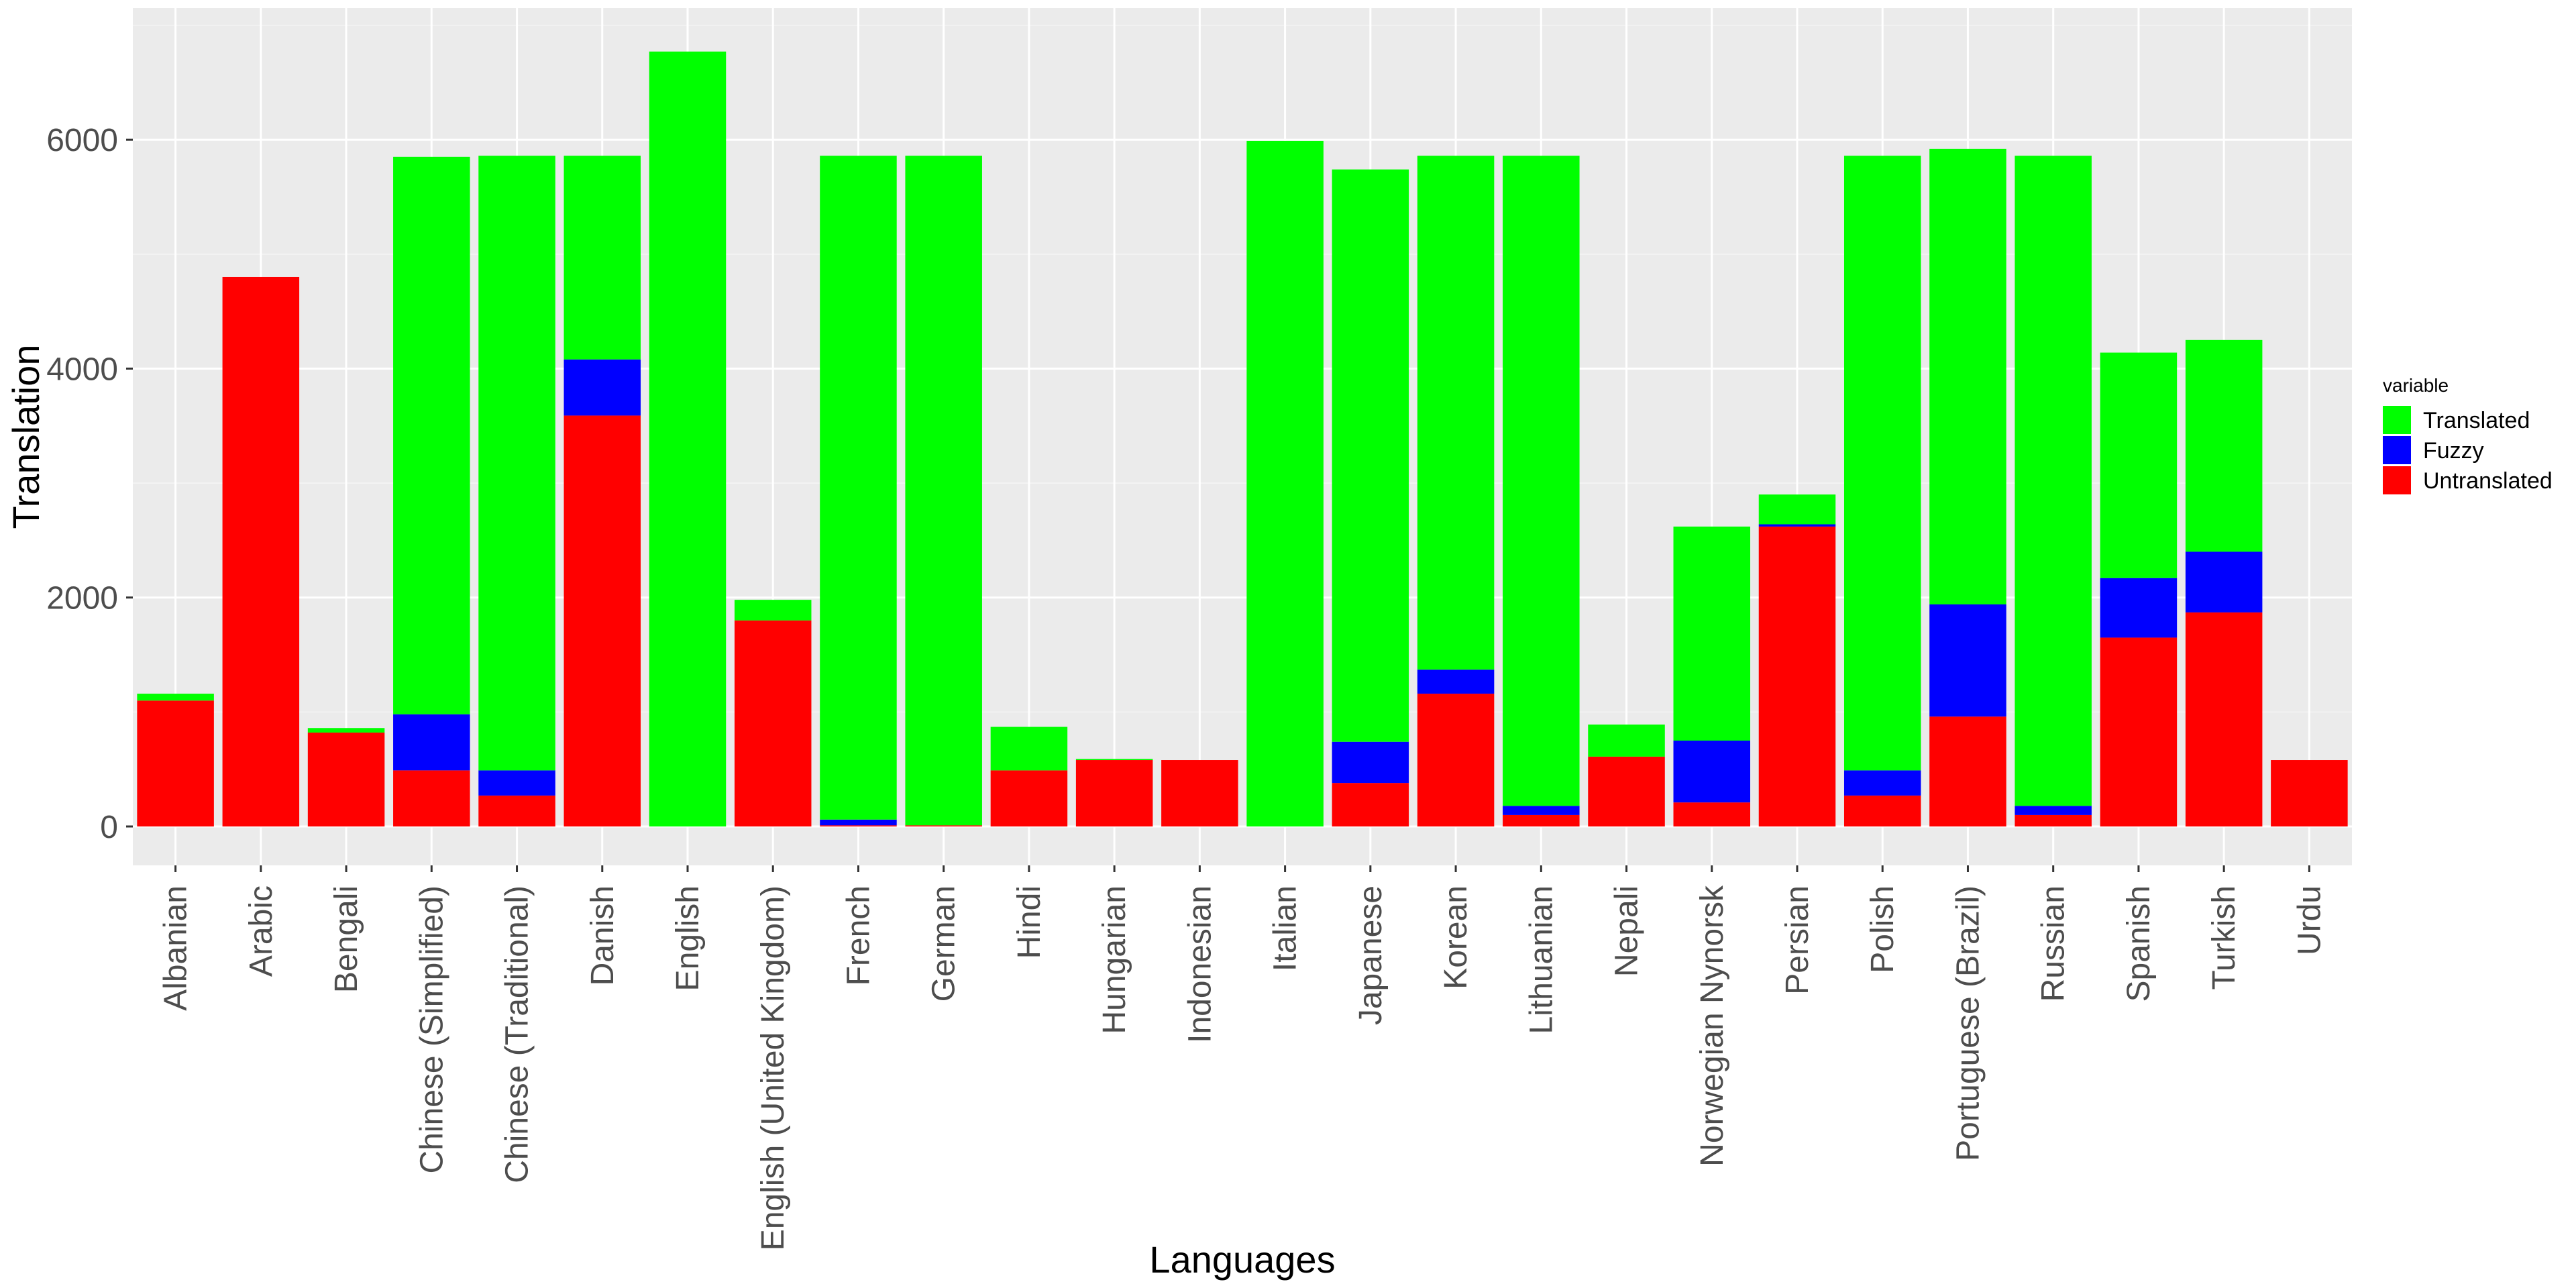 Image resolution: width=2576 pixels, height=1288 pixels. What do you see at coordinates (109, 827) in the screenshot?
I see `y-tick-label: 0` at bounding box center [109, 827].